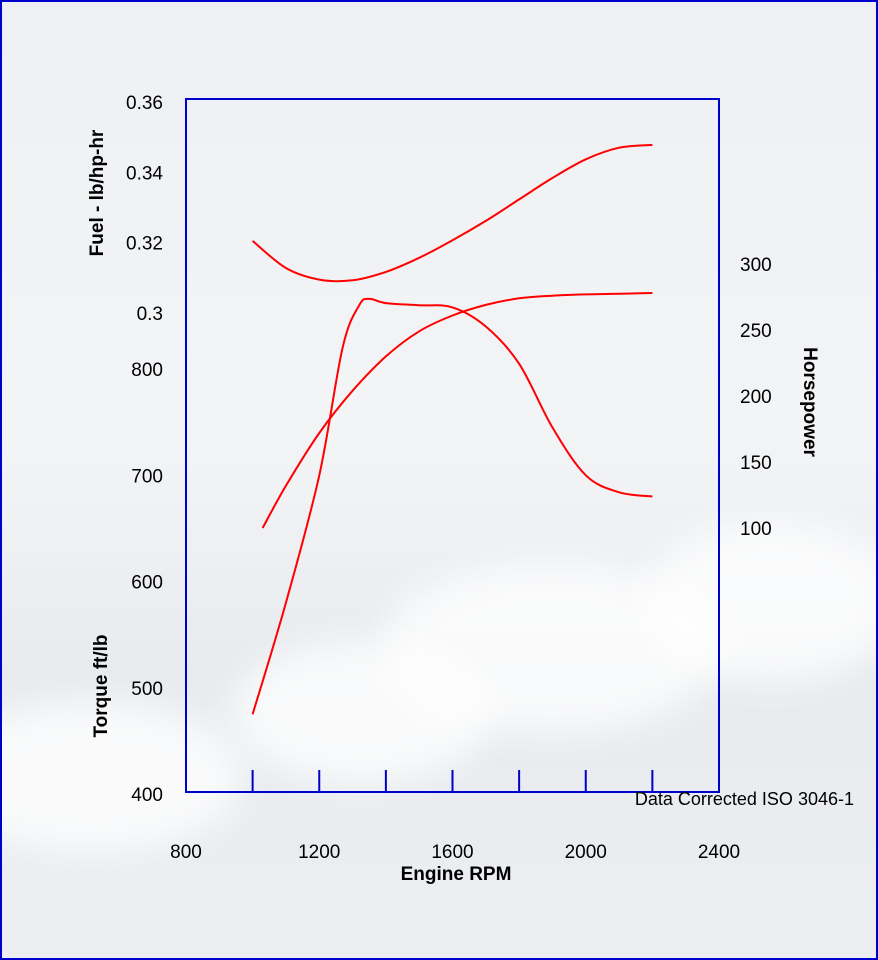 This screenshot has width=878, height=960. Describe the element at coordinates (744, 799) in the screenshot. I see `data-source-note: Data Corrected ISO 3046-1` at that location.